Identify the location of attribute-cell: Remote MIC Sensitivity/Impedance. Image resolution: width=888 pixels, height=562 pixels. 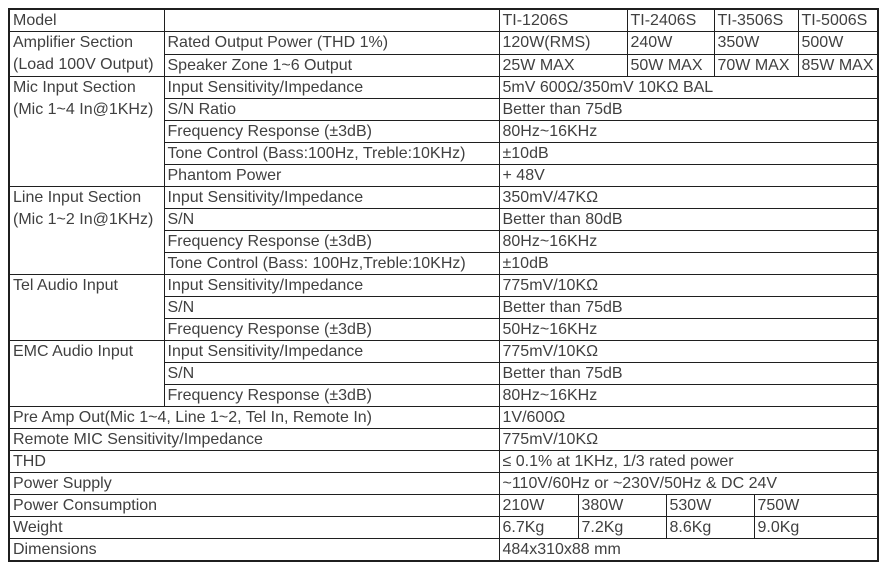
(254, 439).